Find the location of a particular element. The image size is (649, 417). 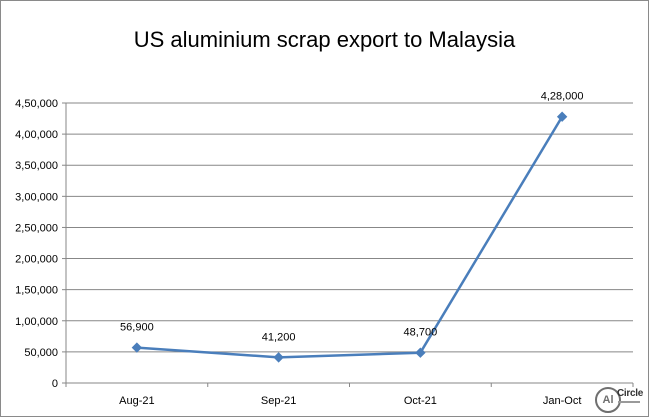

x-tick-label: Aug-21 is located at coordinates (136, 401).